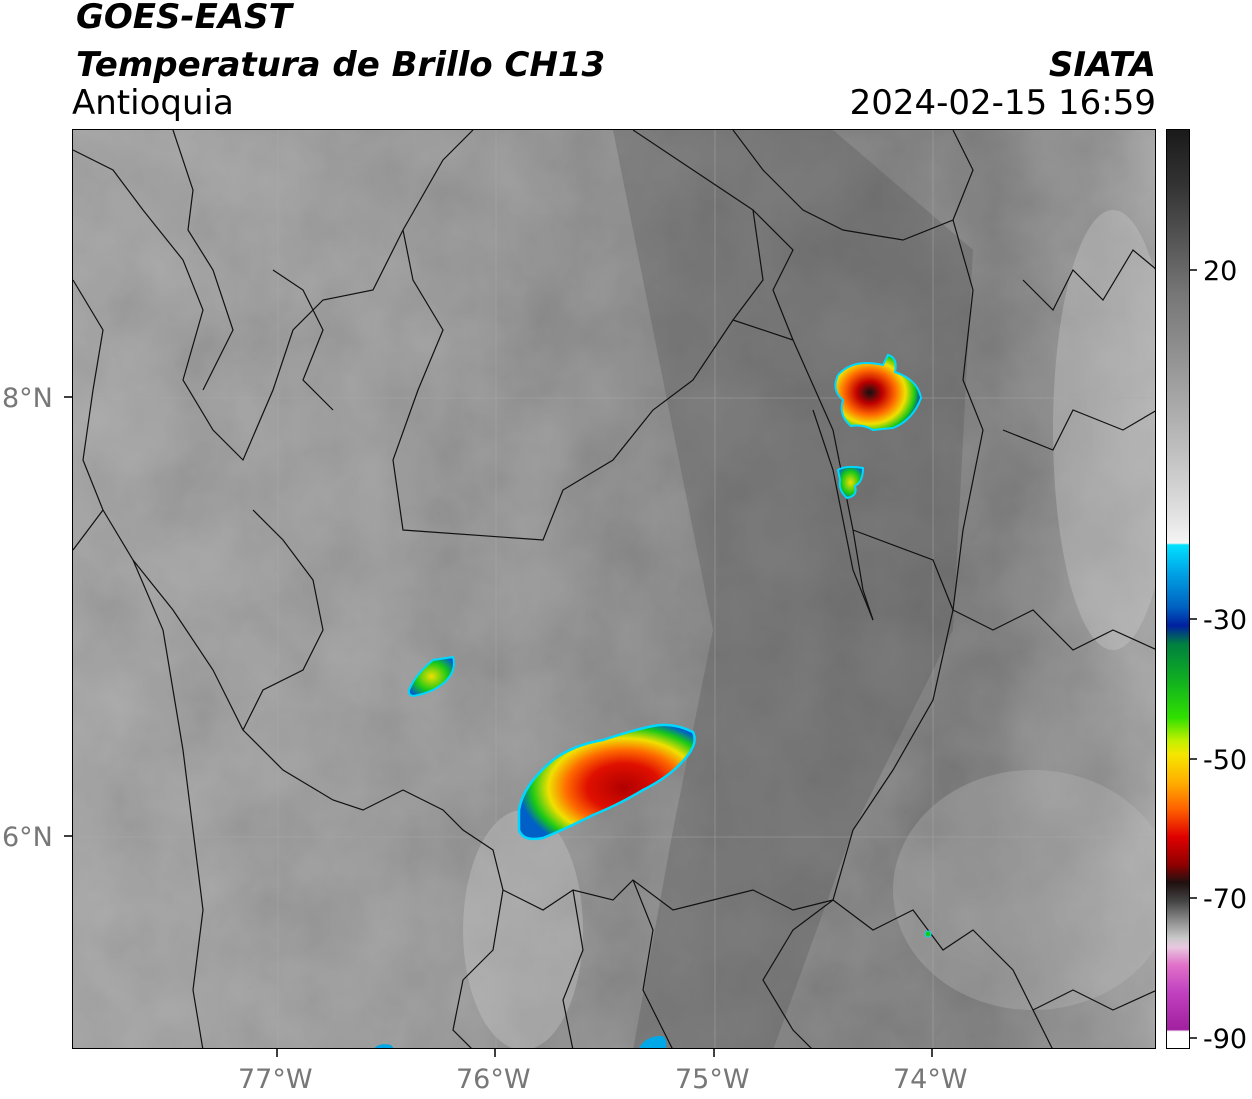  What do you see at coordinates (431, 676) in the screenshot?
I see `storm-cell-west` at bounding box center [431, 676].